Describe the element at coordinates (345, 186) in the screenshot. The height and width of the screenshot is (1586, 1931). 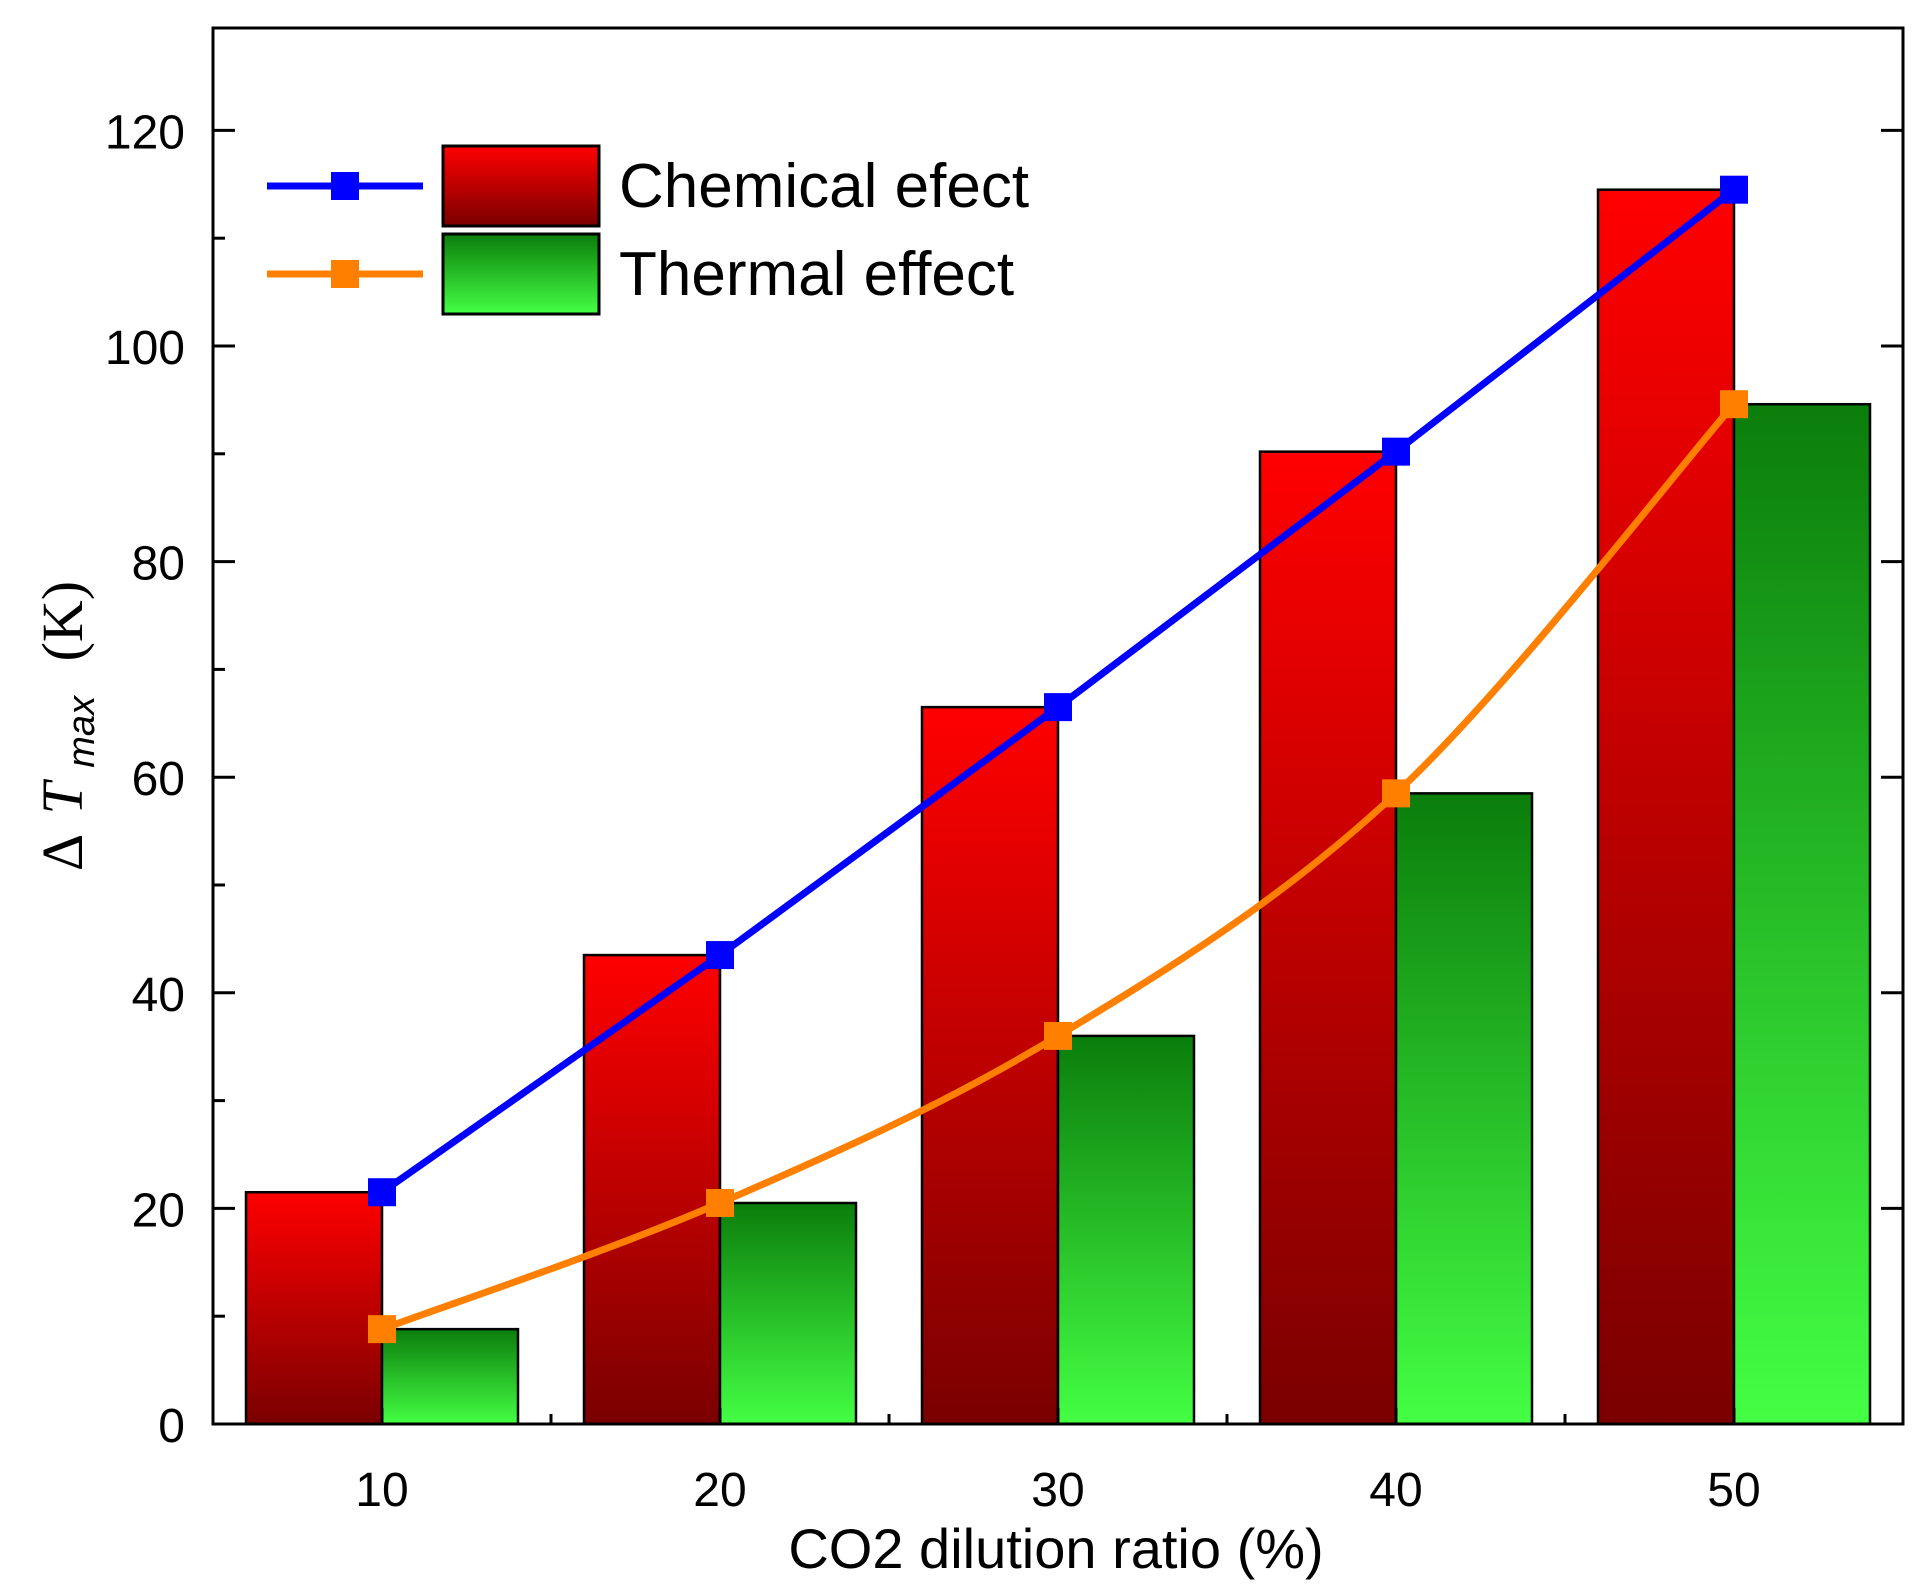
I see `legend-marker-chemical` at that location.